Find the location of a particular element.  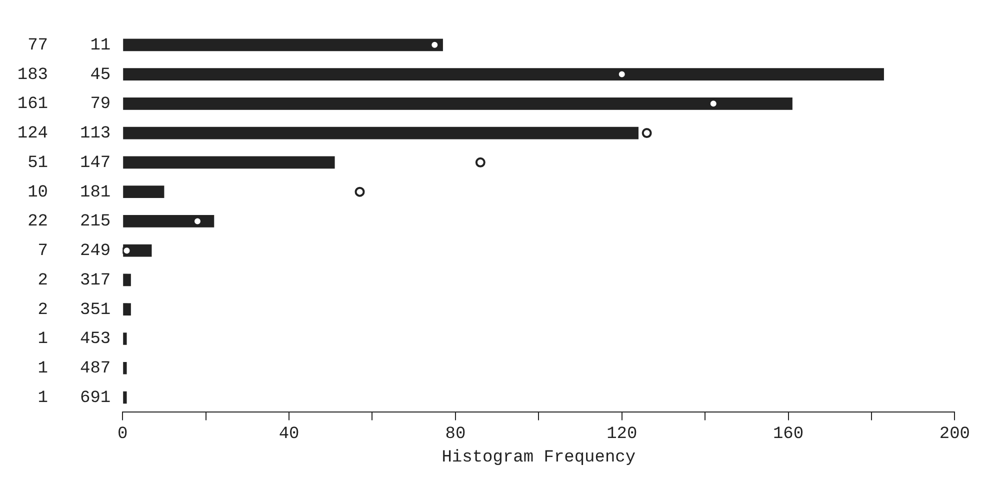

data-label: 10 is located at coordinates (38, 192).